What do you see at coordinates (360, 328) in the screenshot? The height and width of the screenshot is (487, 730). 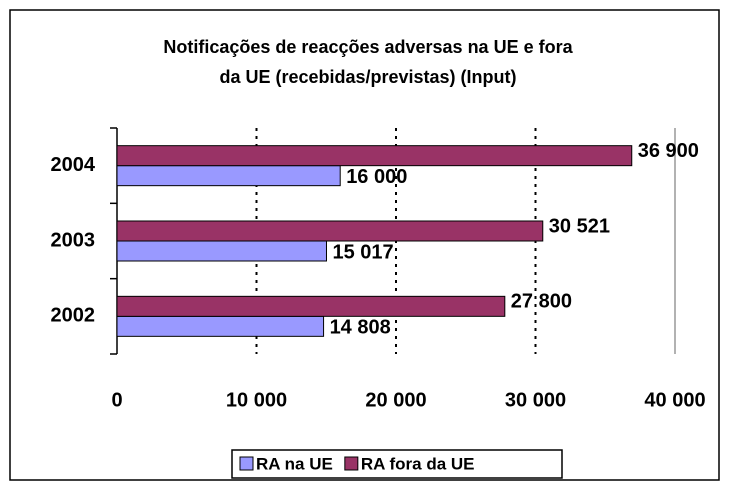 I see `value-label: 14 808` at bounding box center [360, 328].